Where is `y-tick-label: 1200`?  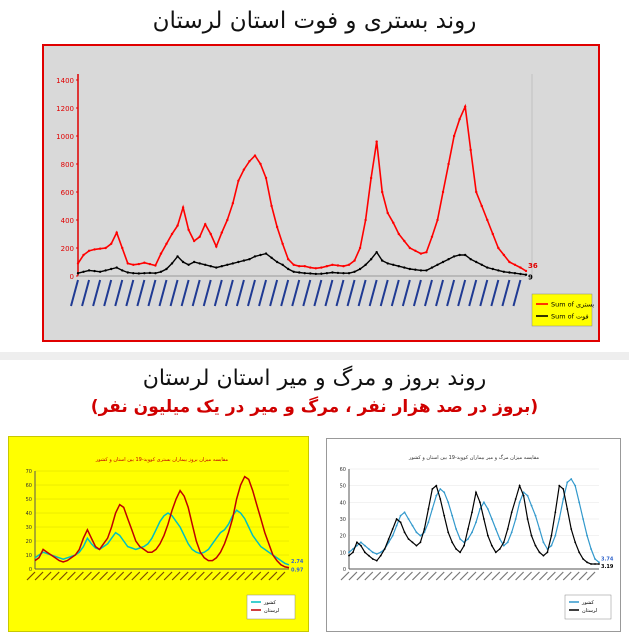 y-tick-label: 1200 is located at coordinates (65, 109).